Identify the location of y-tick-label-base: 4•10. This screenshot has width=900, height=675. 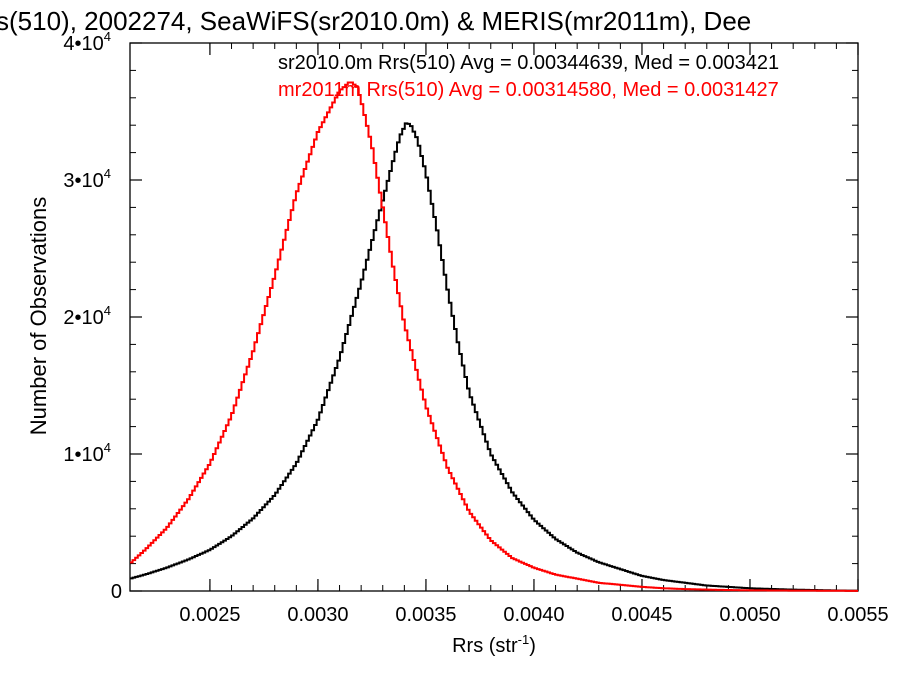
(83, 44).